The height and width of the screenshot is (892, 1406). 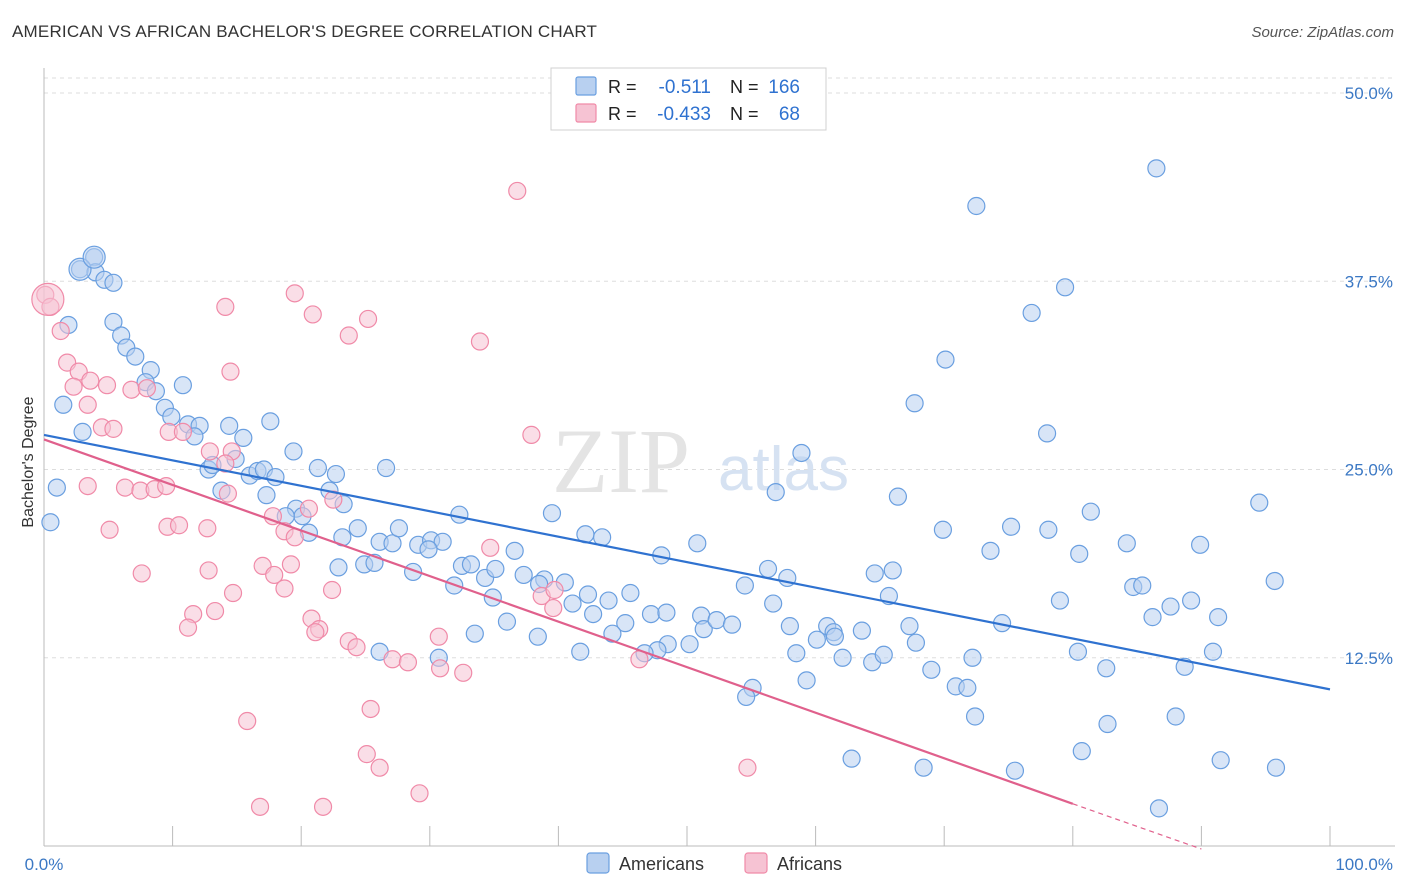 What do you see at coordinates (28, 461) in the screenshot?
I see `y-axis-label: Bachelor's Degree` at bounding box center [28, 461].